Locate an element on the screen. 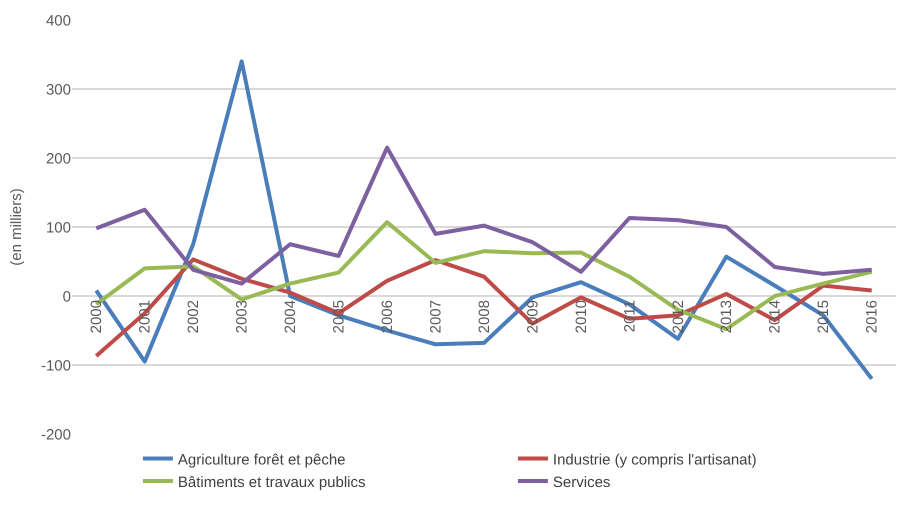 This screenshot has height=509, width=911. x-tick-label: 2016 is located at coordinates (872, 317).